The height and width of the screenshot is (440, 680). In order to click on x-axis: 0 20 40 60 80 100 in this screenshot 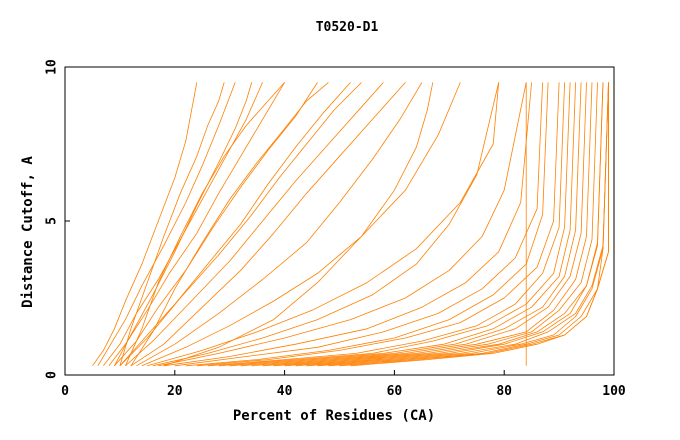, I will do `click(343, 384)`.